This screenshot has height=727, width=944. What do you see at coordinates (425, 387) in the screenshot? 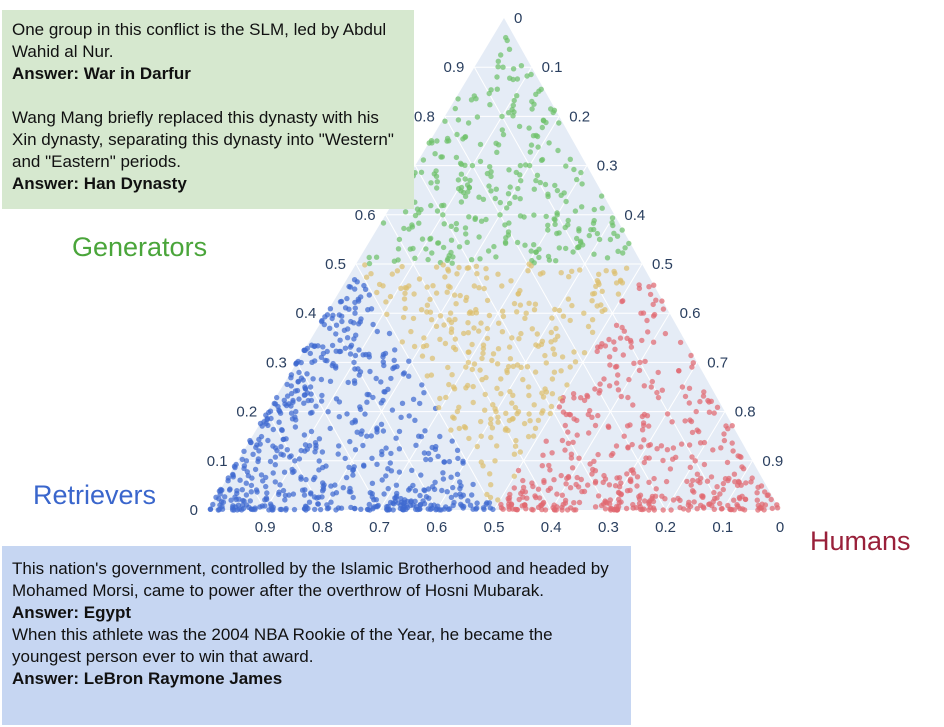
I see `grid-line` at bounding box center [425, 387].